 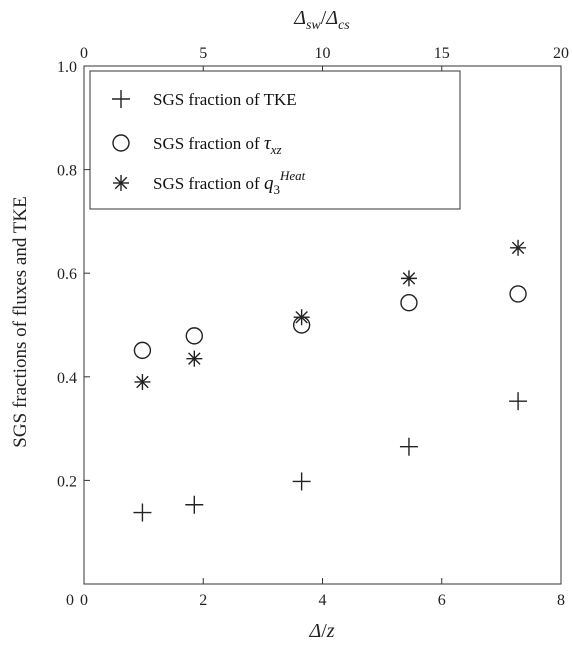 What do you see at coordinates (203, 600) in the screenshot?
I see `x-tick-label: 2` at bounding box center [203, 600].